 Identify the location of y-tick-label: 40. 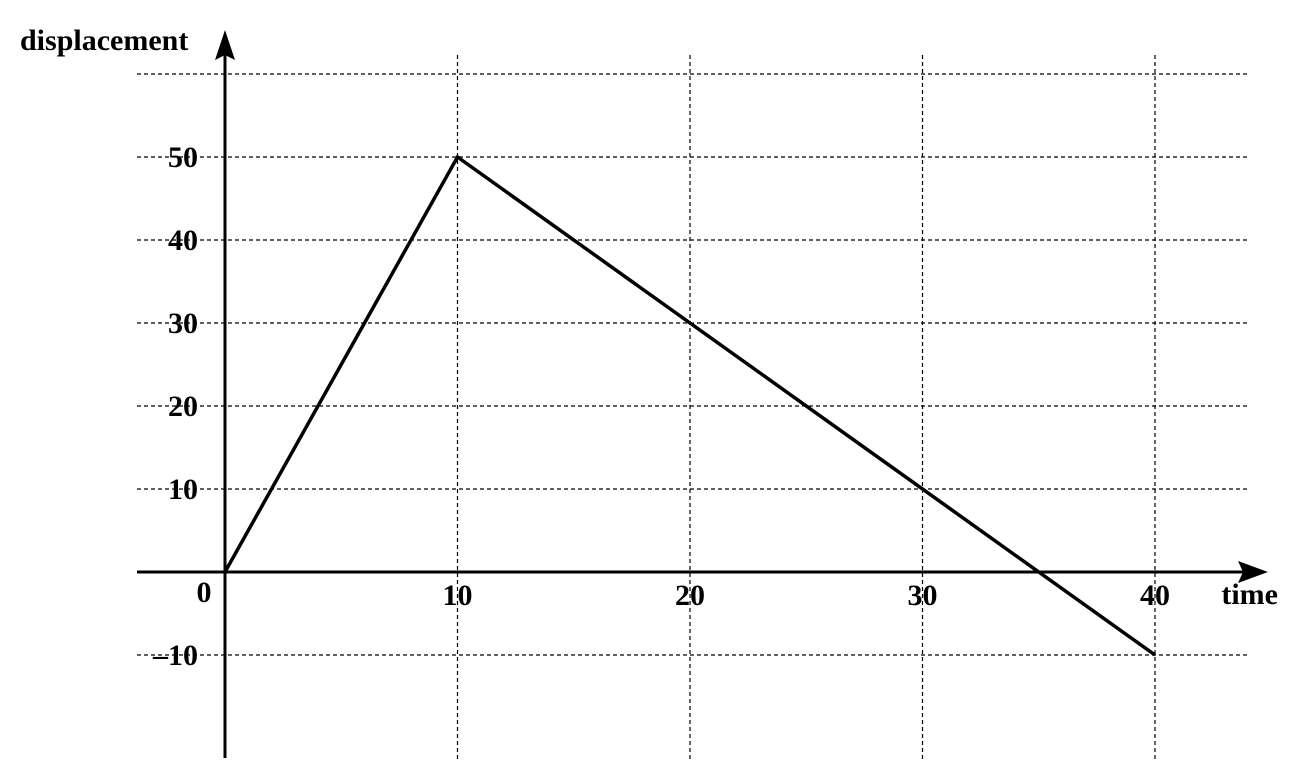
(183, 240).